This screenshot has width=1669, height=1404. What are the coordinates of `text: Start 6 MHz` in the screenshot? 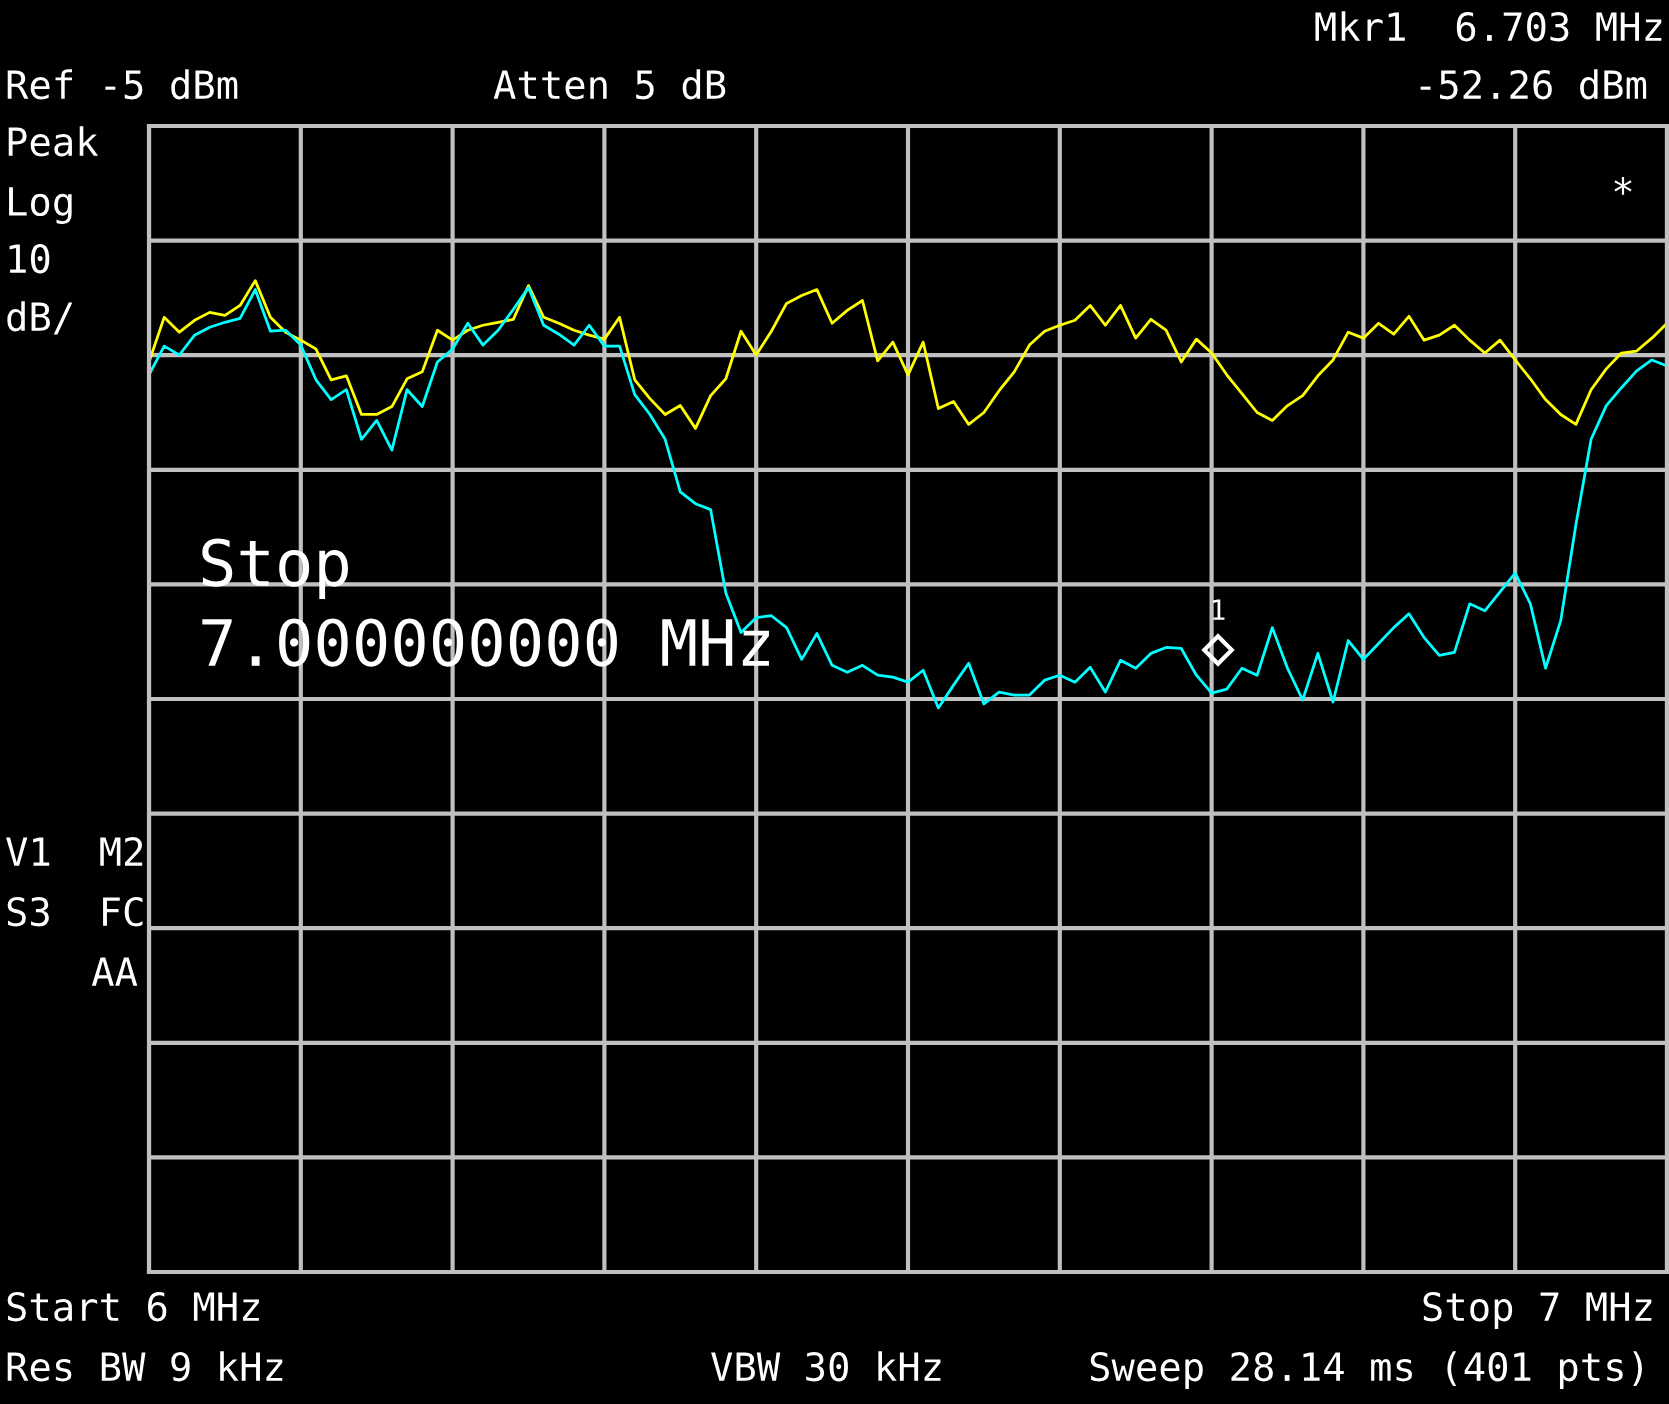 It's located at (133, 1306).